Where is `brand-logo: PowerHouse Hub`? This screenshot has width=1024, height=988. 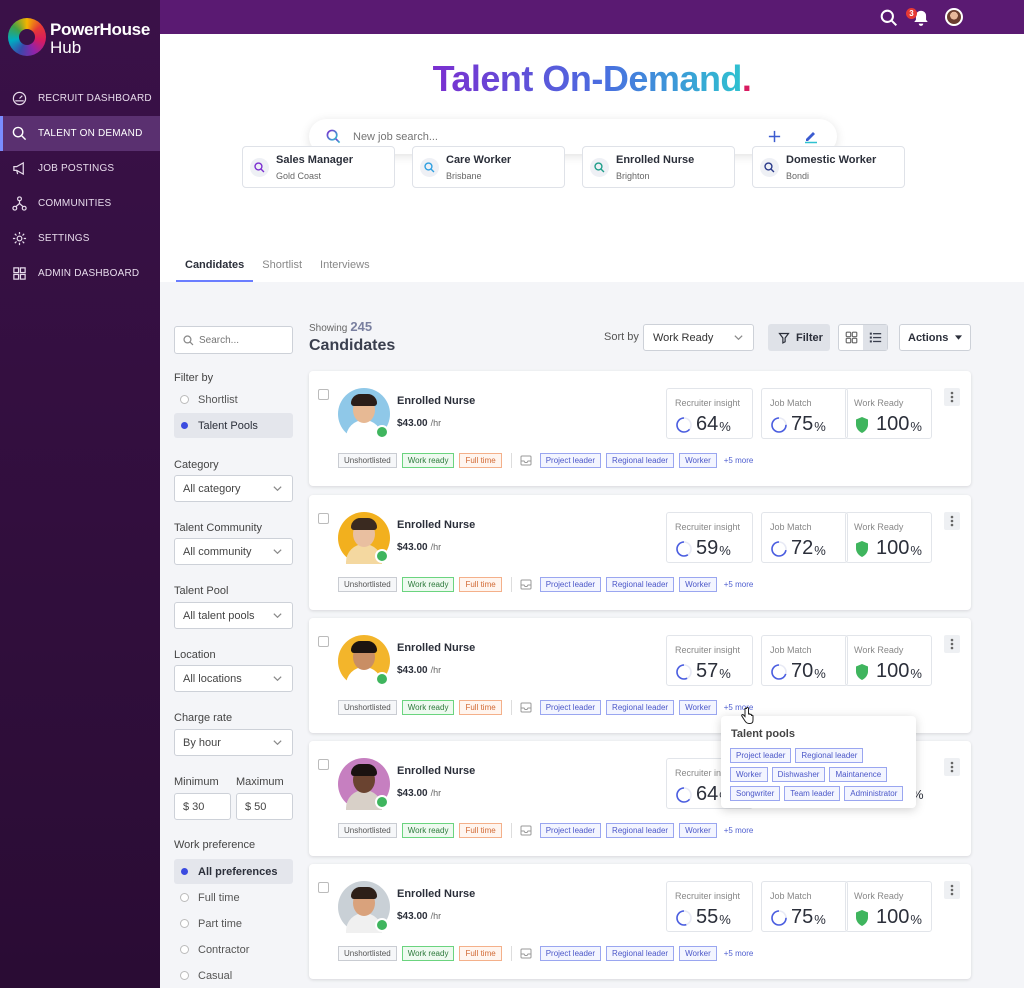 brand-logo: PowerHouse Hub is located at coordinates (83, 36).